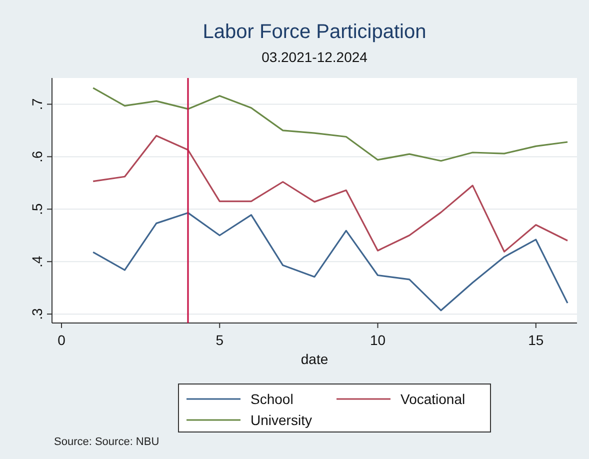 This screenshot has height=459, width=589. Describe the element at coordinates (536, 340) in the screenshot. I see `x-tick-label: 15` at that location.